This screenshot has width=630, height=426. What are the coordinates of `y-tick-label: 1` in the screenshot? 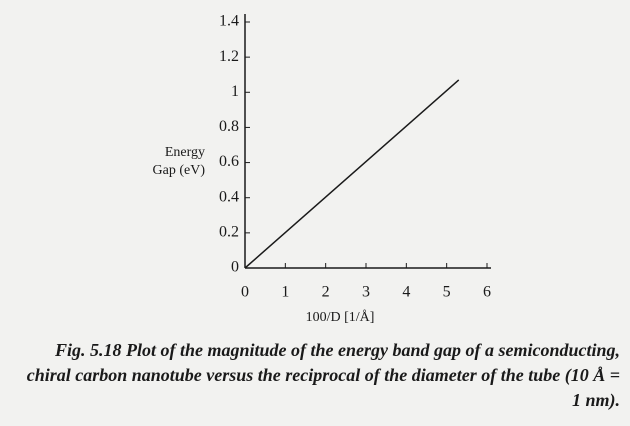 It's located at (235, 91).